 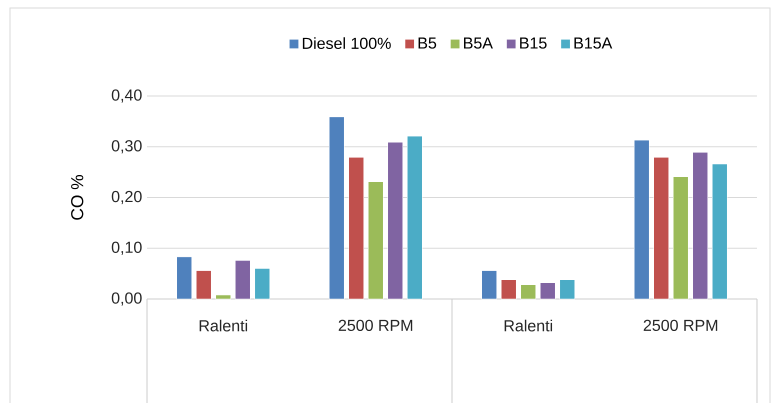 I want to click on legend-label: B5A, so click(x=478, y=43).